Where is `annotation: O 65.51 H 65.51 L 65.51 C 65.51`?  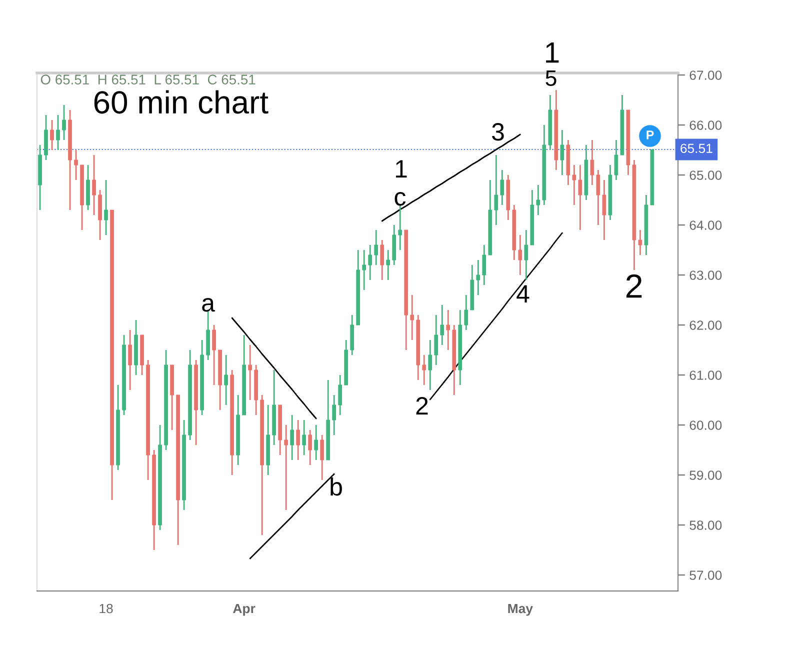
annotation: O 65.51 H 65.51 L 65.51 C 65.51 is located at coordinates (148, 79).